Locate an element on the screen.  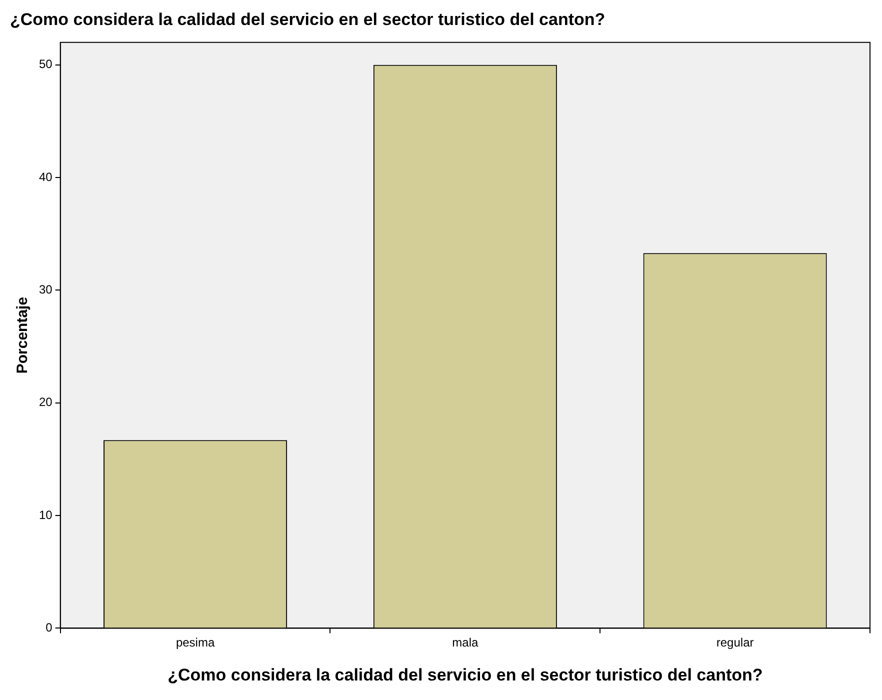
x-axis-title: ¿Como considera la calidad del servicio en el sector turistico del canton? is located at coordinates (465, 674).